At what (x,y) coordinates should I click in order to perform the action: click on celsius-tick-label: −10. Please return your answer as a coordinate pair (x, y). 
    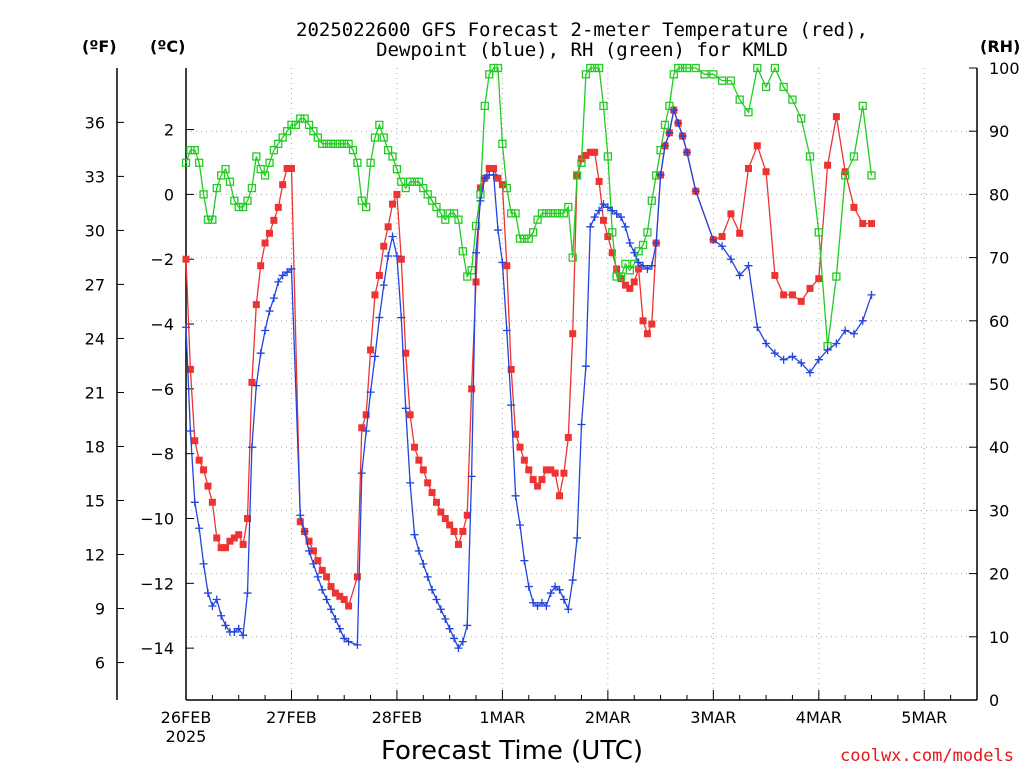
    Looking at the image, I should click on (157, 519).